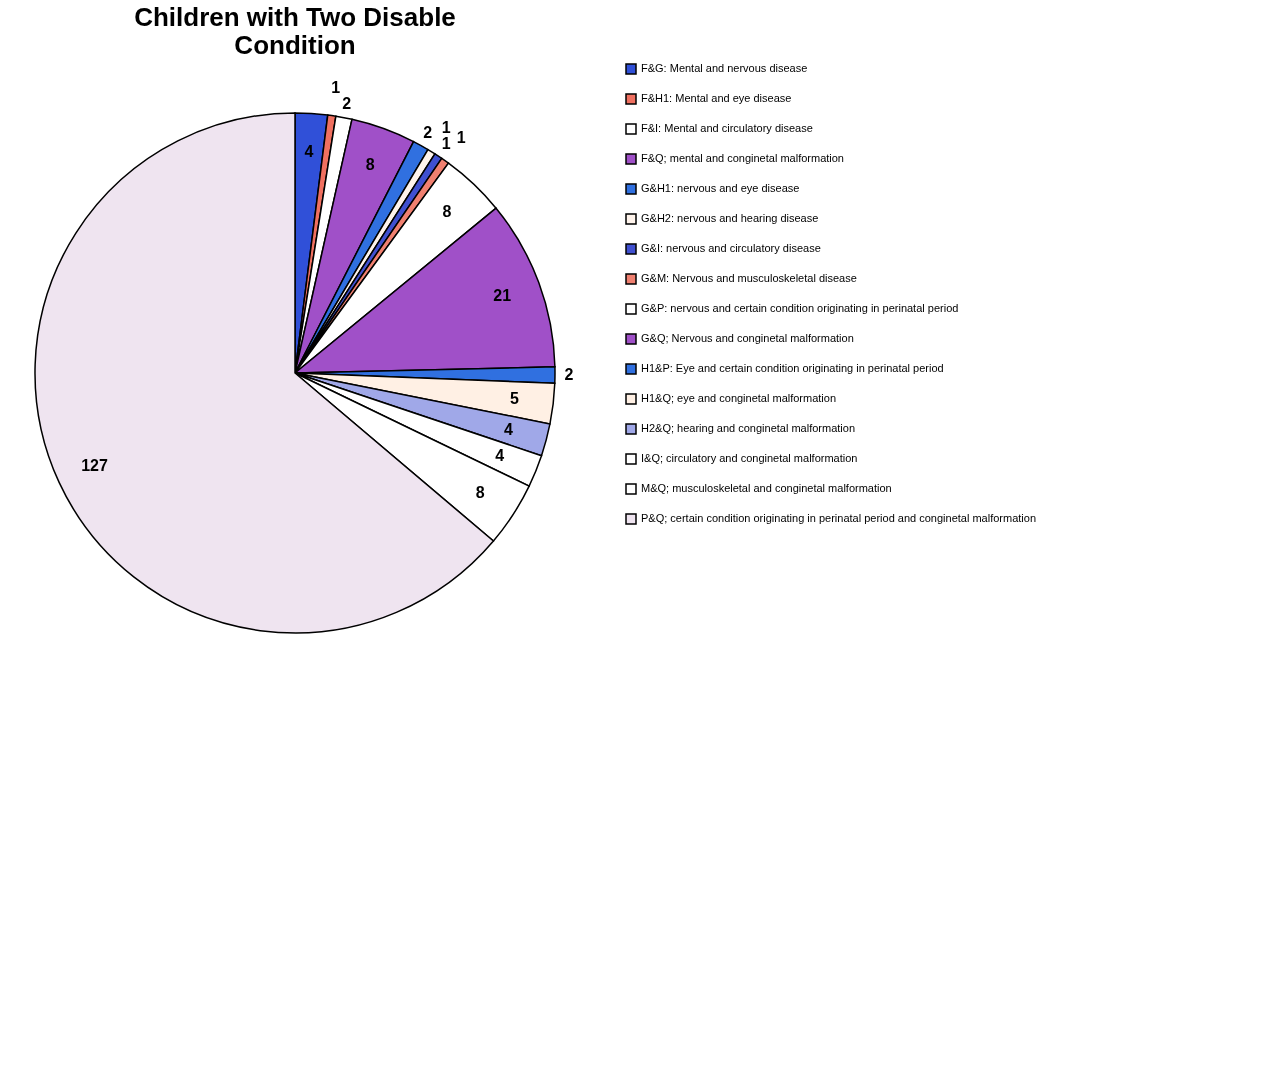 This screenshot has width=1285, height=1072. Describe the element at coordinates (800, 308) in the screenshot. I see `legend-label: G&P: nervous and certain condition originating in perinatal period` at that location.